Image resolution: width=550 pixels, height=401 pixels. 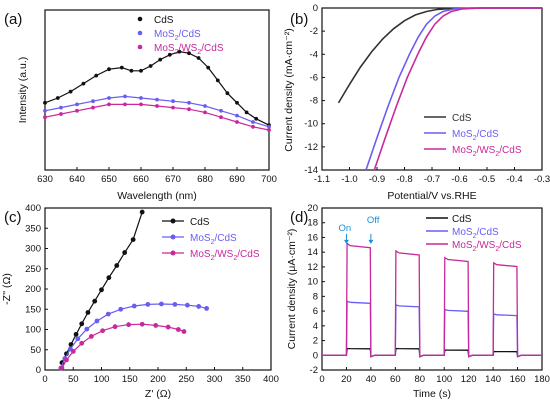 I want to click on arrow-on-icon-head, so click(x=346, y=241).